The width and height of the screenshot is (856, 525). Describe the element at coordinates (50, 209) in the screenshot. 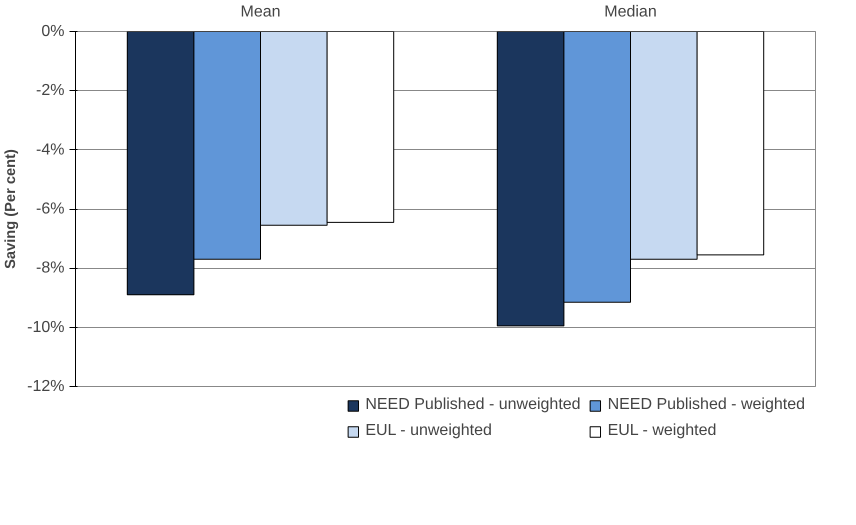

I see `y-tick-label: -6%` at that location.